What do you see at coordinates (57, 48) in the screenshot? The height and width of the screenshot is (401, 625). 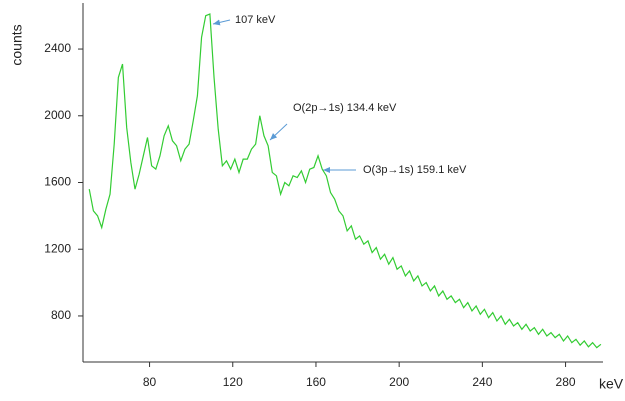 I see `y-tick-label: 2400` at bounding box center [57, 48].